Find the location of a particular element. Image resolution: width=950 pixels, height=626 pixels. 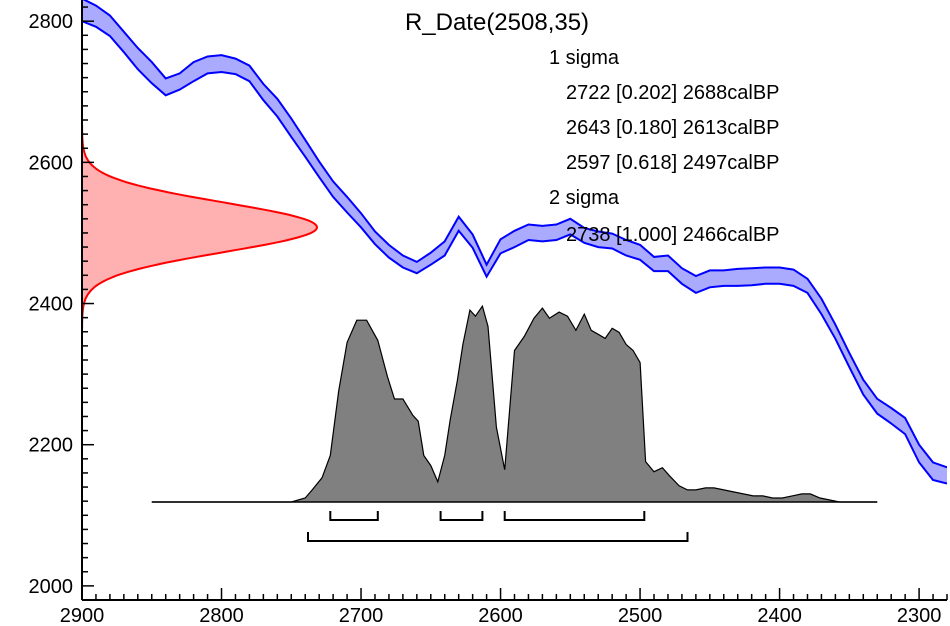

y-tick-label: 2200 is located at coordinates (51, 446).